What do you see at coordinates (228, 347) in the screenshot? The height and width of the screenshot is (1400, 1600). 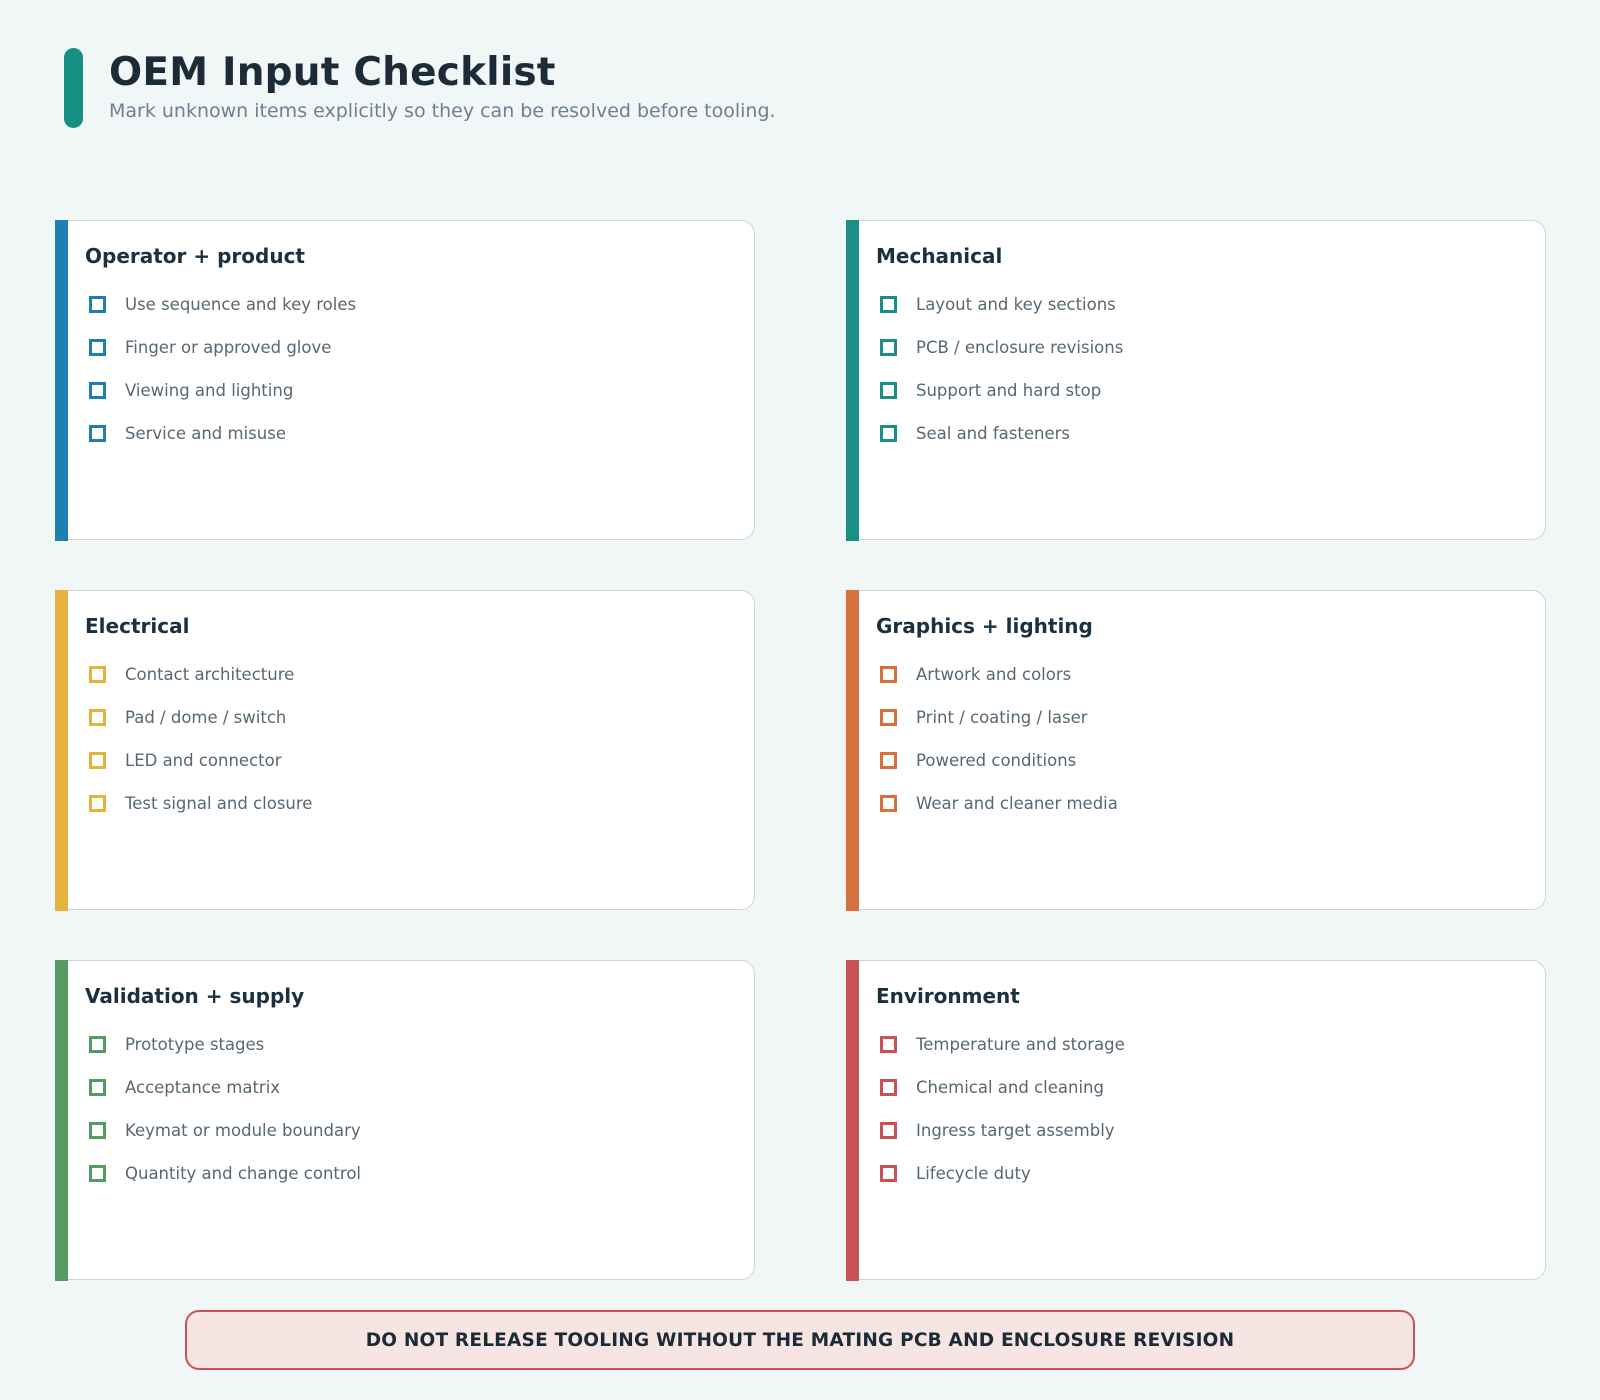 I see `checklist-item-label: Finger or approved glove` at bounding box center [228, 347].